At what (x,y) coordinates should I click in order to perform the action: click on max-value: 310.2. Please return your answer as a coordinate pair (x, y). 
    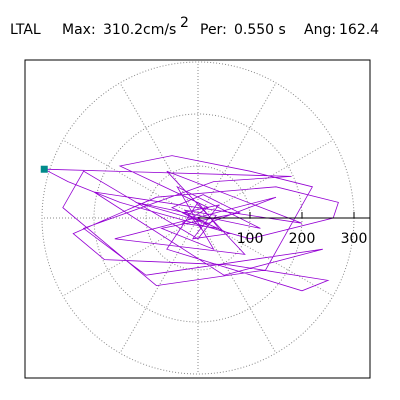
    Looking at the image, I should click on (123, 30).